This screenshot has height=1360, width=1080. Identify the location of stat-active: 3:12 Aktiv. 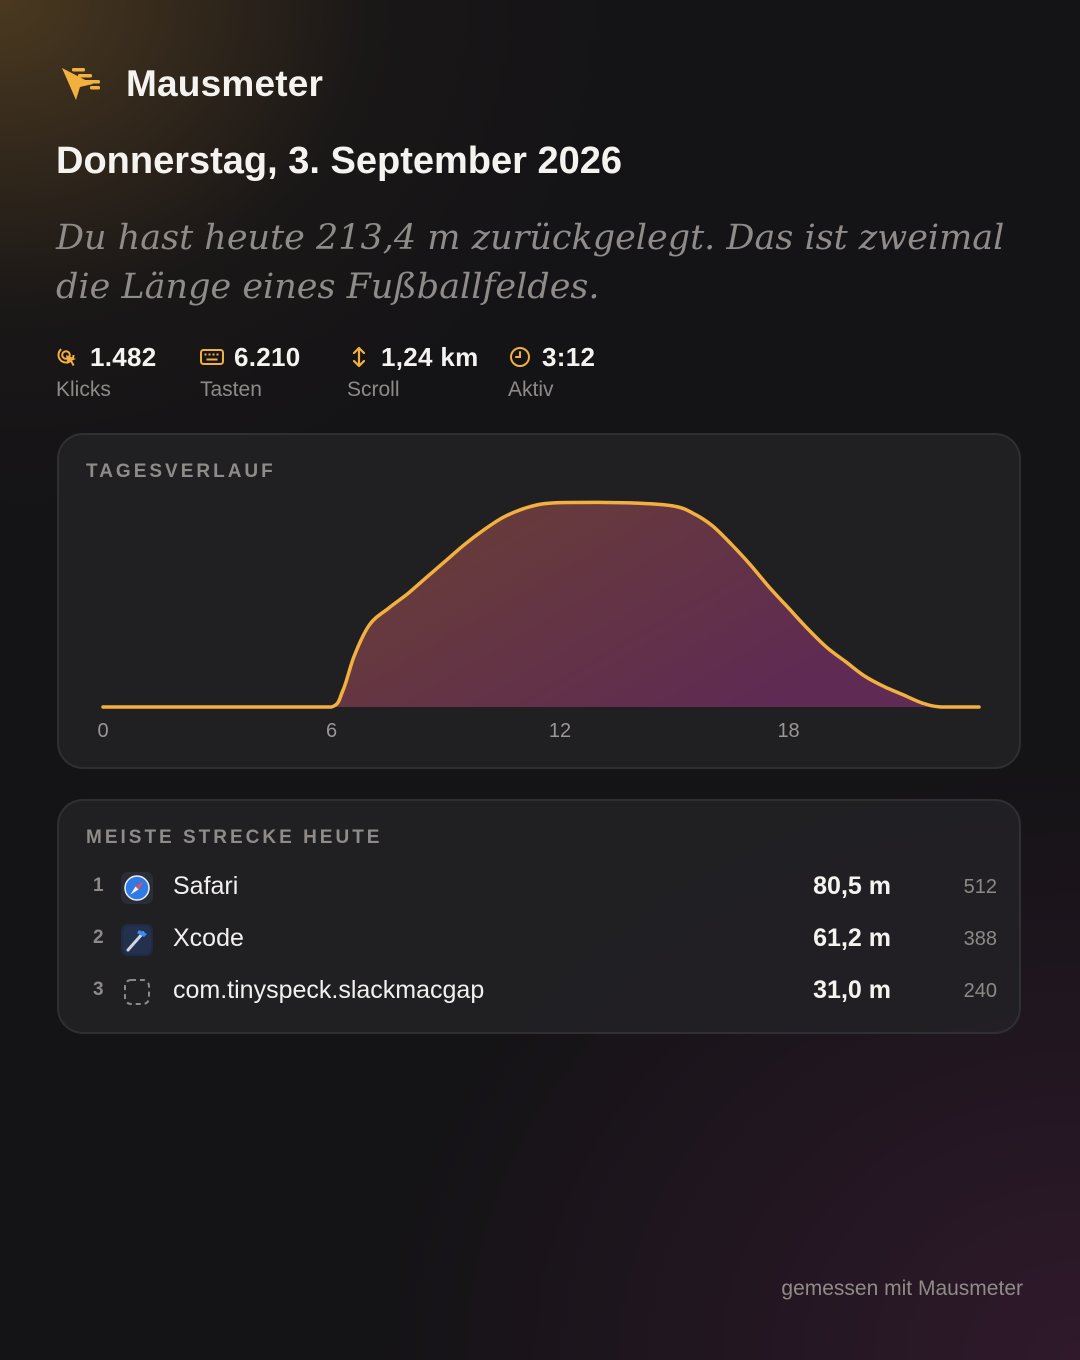
(551, 371).